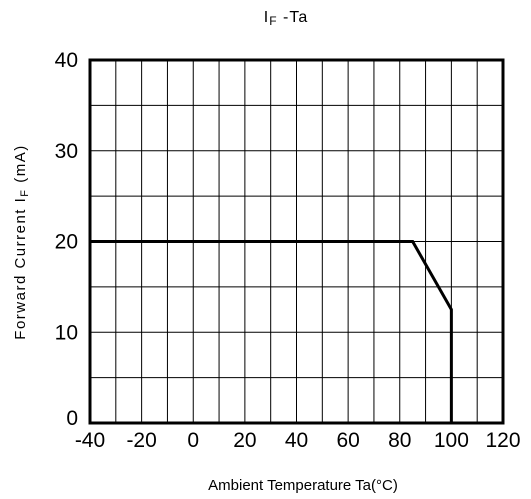 The width and height of the screenshot is (531, 499). I want to click on y-tick-labels: 0 10 20 30 40, so click(66, 239).